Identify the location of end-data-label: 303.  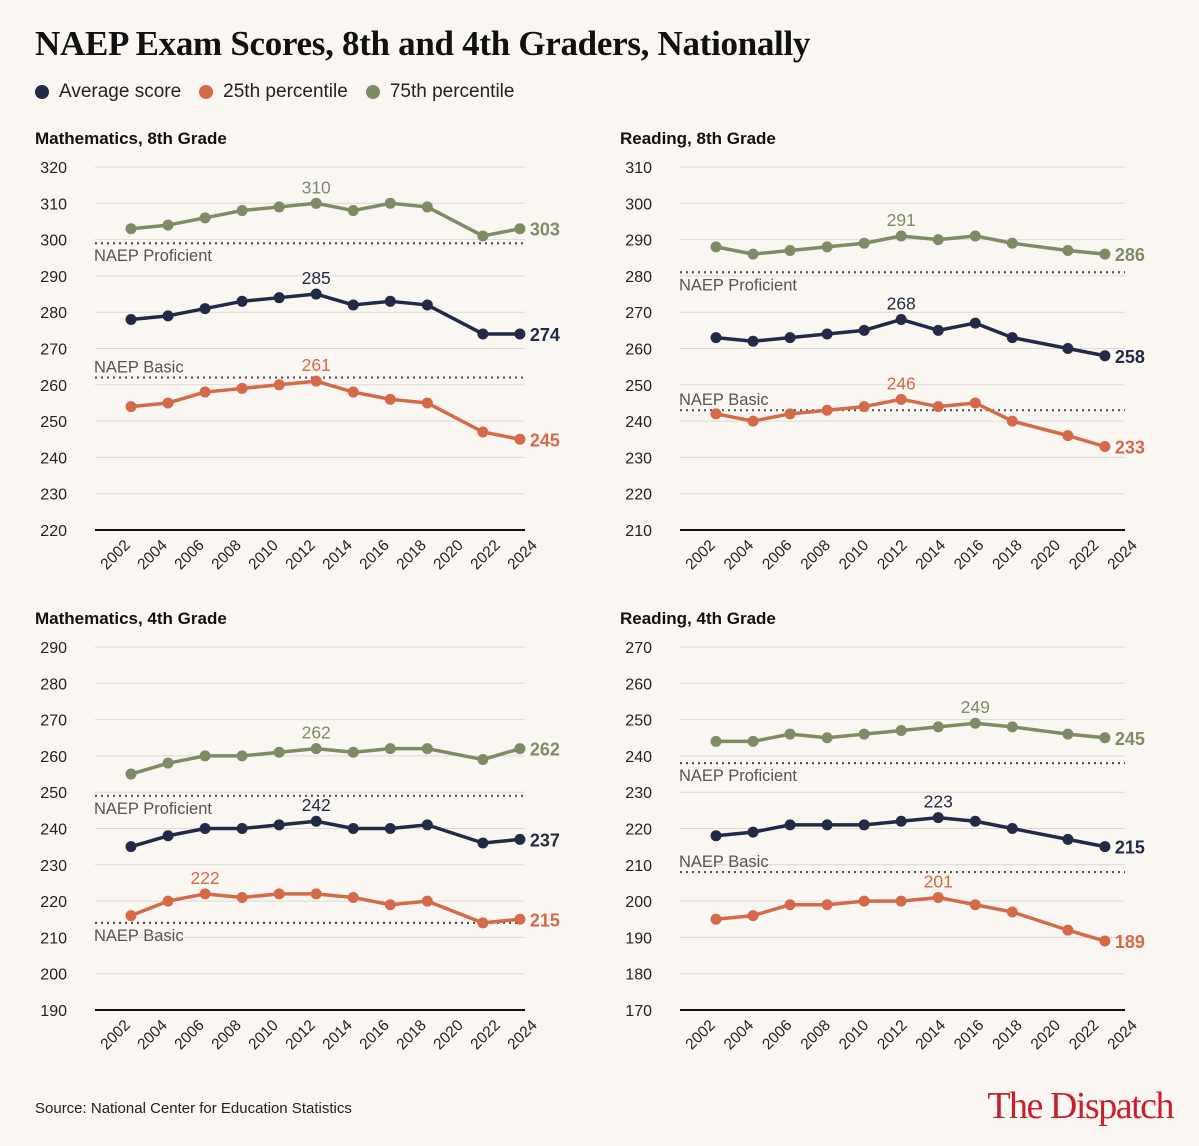
(545, 230).